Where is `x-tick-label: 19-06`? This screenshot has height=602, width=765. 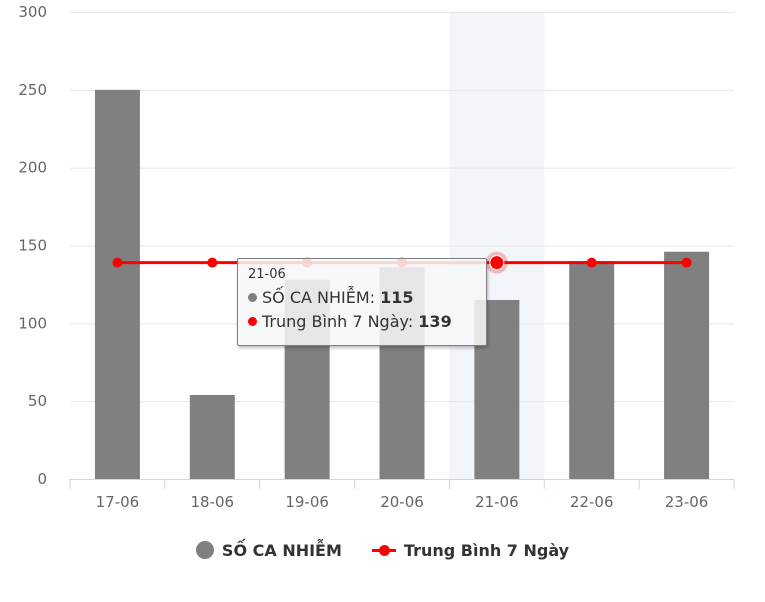
x-tick-label: 19-06 is located at coordinates (307, 502).